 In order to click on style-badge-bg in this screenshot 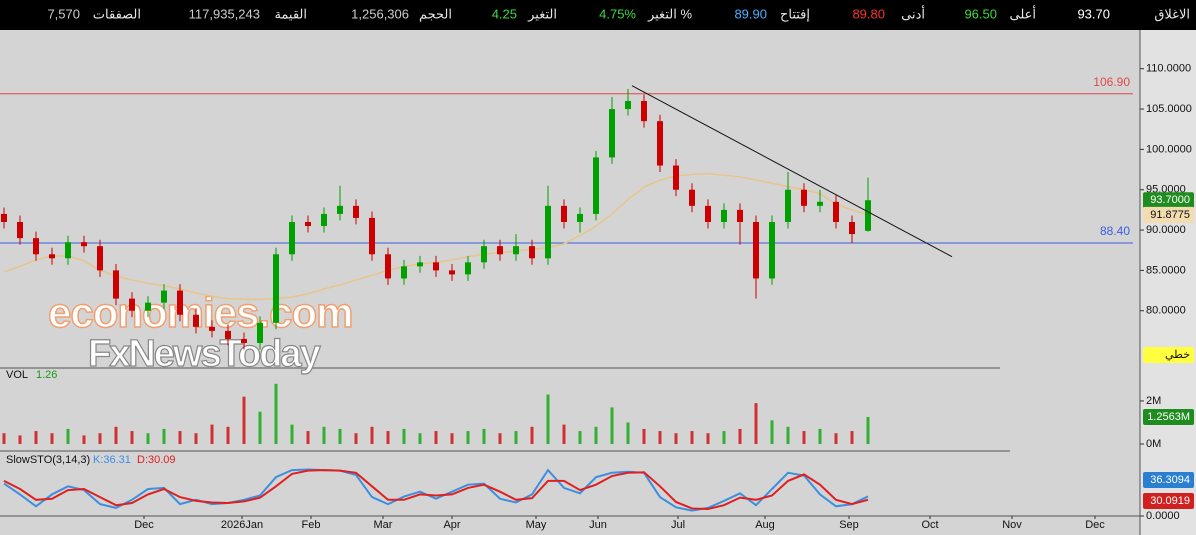, I will do `click(1168, 355)`.